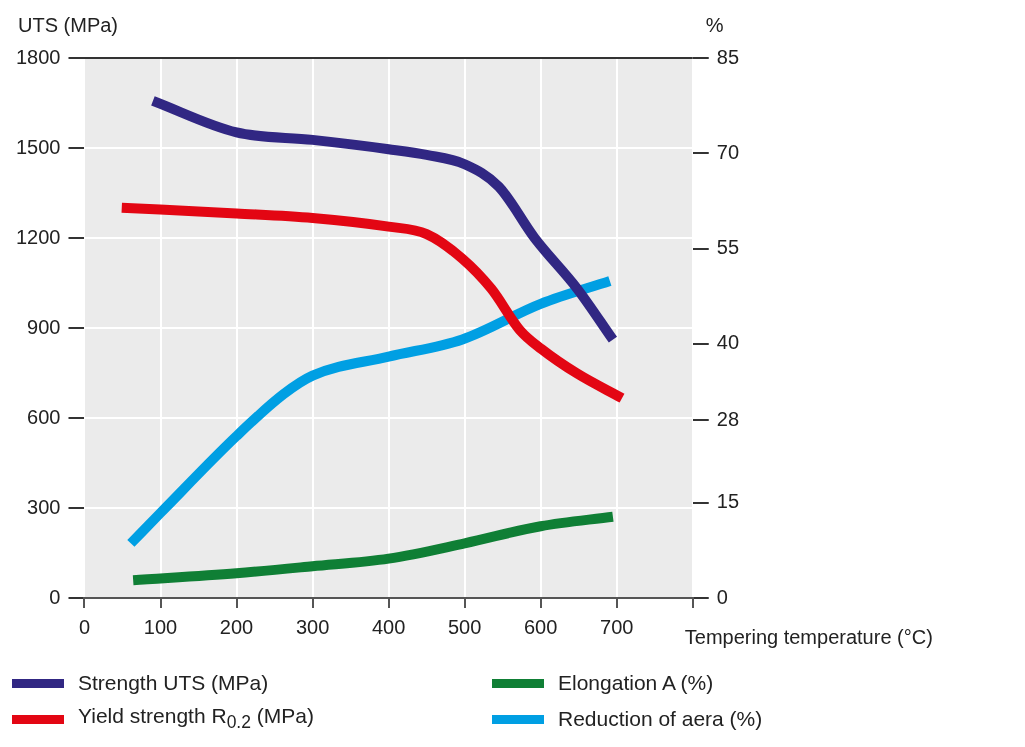  I want to click on x-tick-label: 200, so click(236, 626).